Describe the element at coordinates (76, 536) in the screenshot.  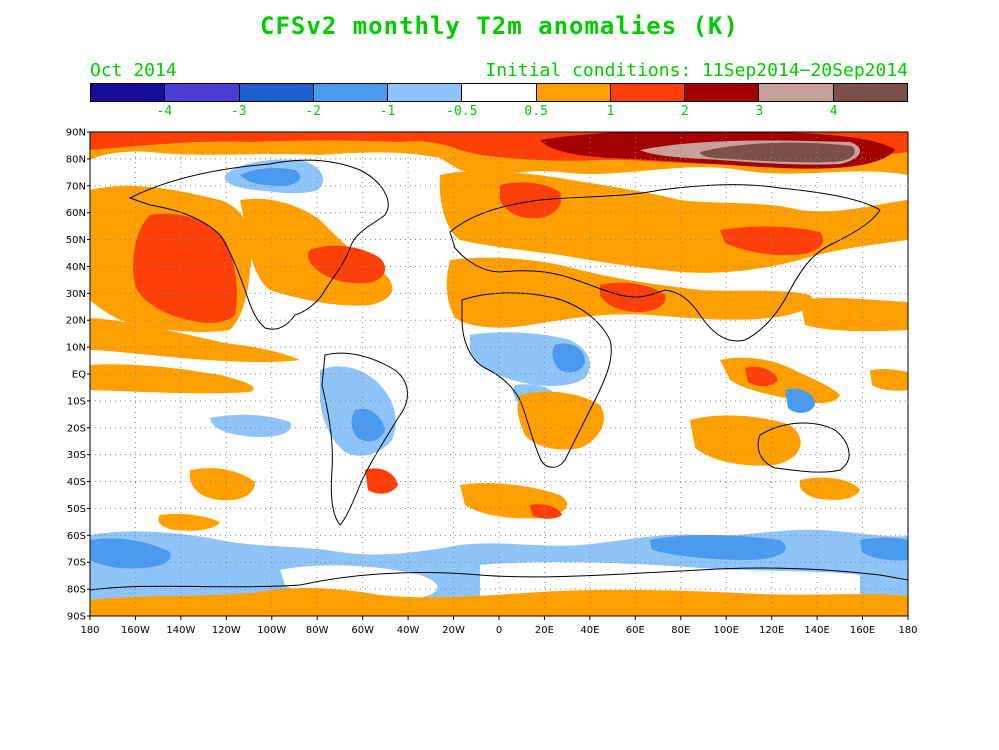
I see `latitude-label: 60S` at that location.